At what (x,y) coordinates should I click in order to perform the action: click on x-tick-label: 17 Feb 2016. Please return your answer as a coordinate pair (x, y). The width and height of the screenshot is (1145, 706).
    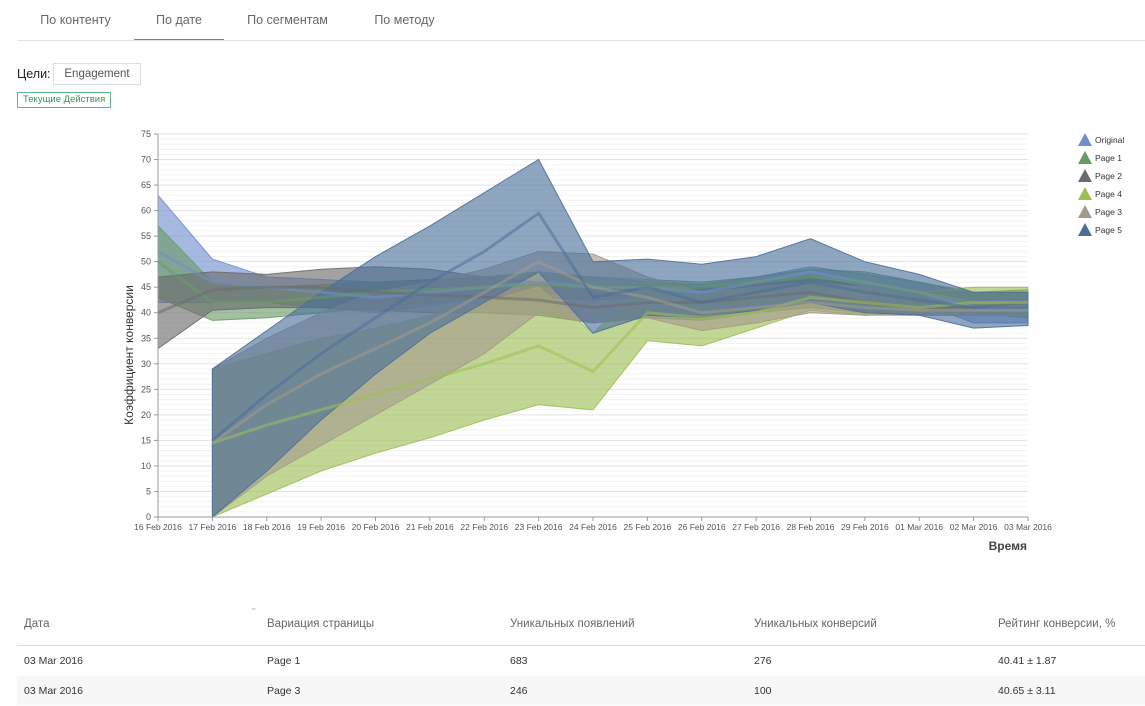
    Looking at the image, I should click on (213, 527).